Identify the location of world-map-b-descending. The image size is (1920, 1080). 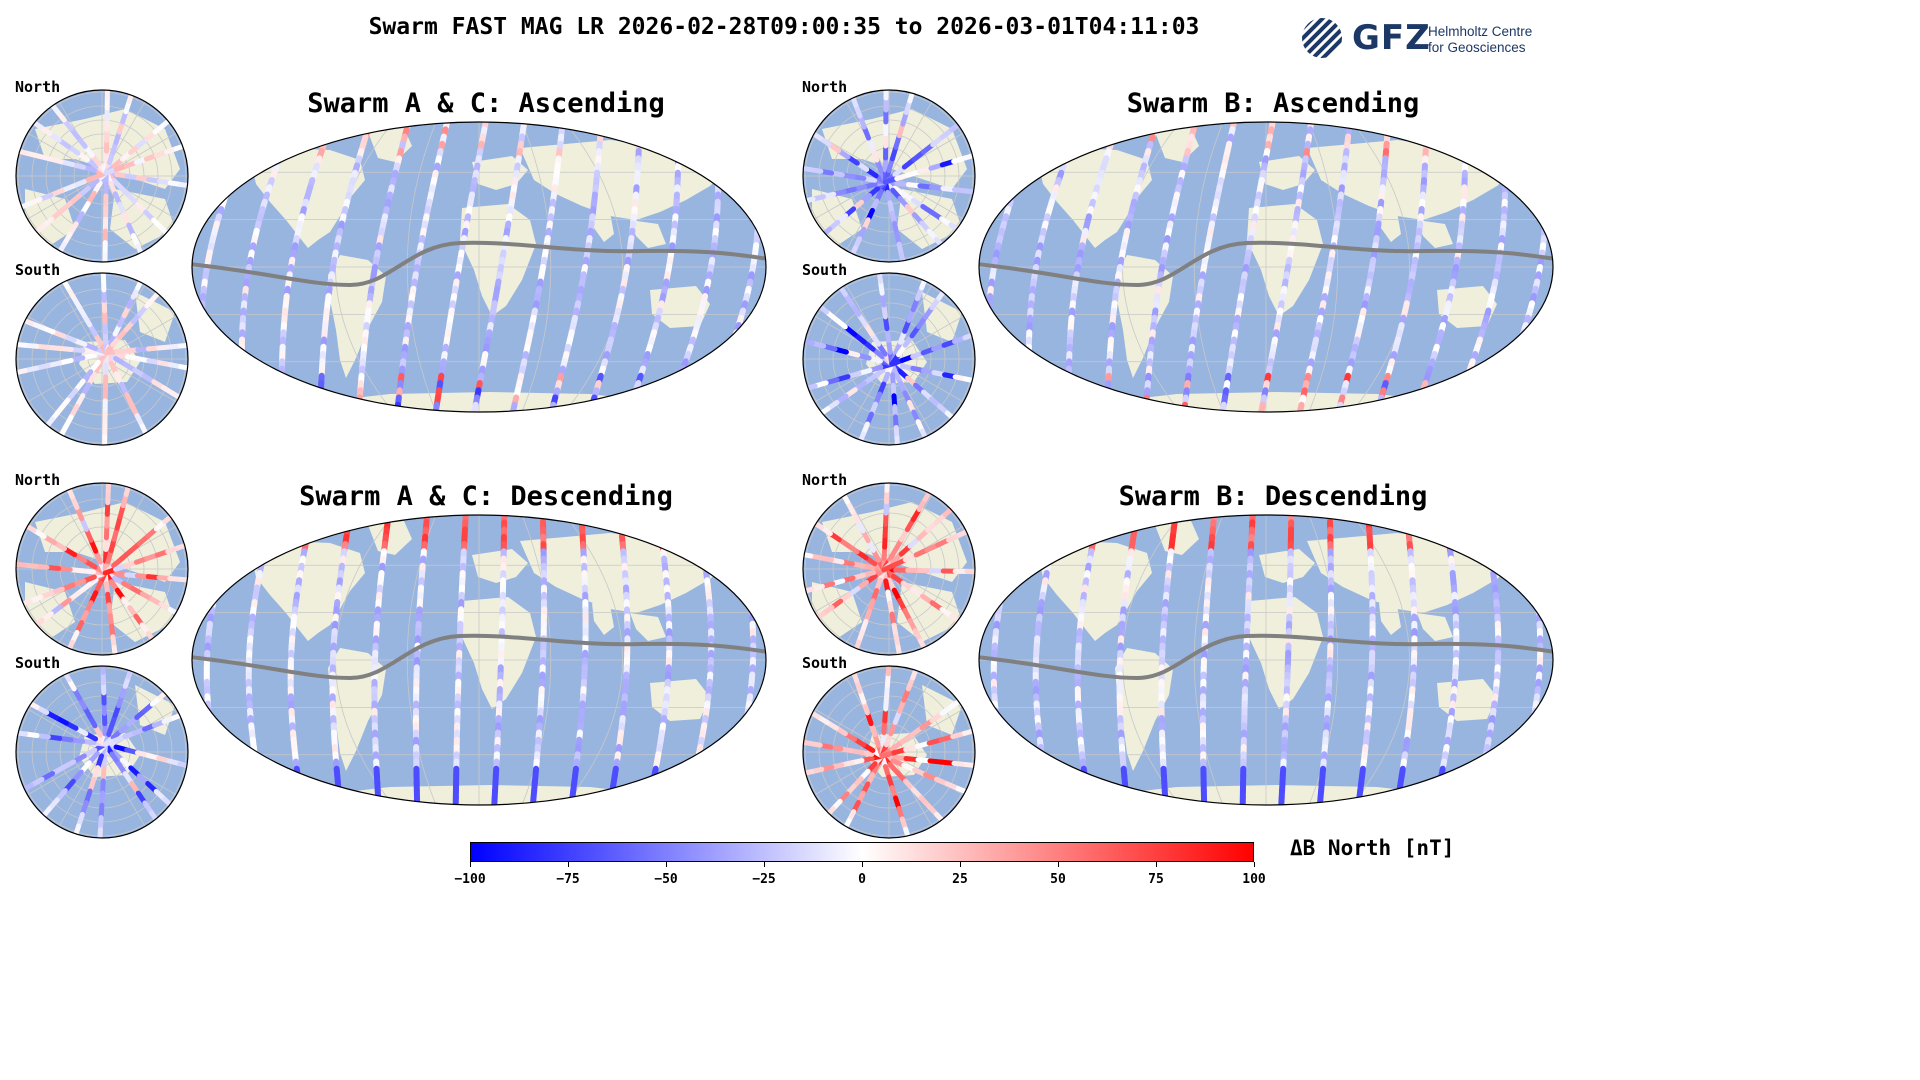
(1266, 660).